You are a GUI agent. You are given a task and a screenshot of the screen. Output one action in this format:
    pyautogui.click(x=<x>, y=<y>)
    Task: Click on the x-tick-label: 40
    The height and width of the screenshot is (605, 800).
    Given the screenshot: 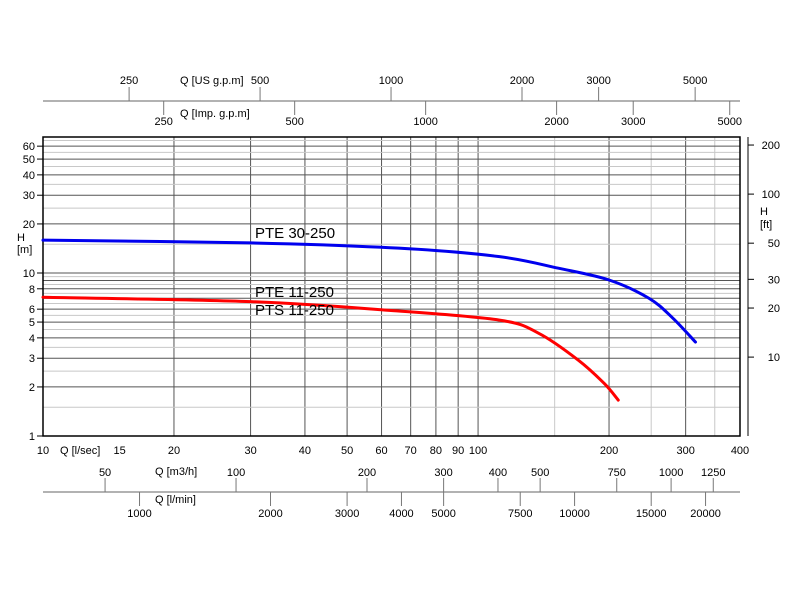 What is the action you would take?
    pyautogui.click(x=305, y=451)
    